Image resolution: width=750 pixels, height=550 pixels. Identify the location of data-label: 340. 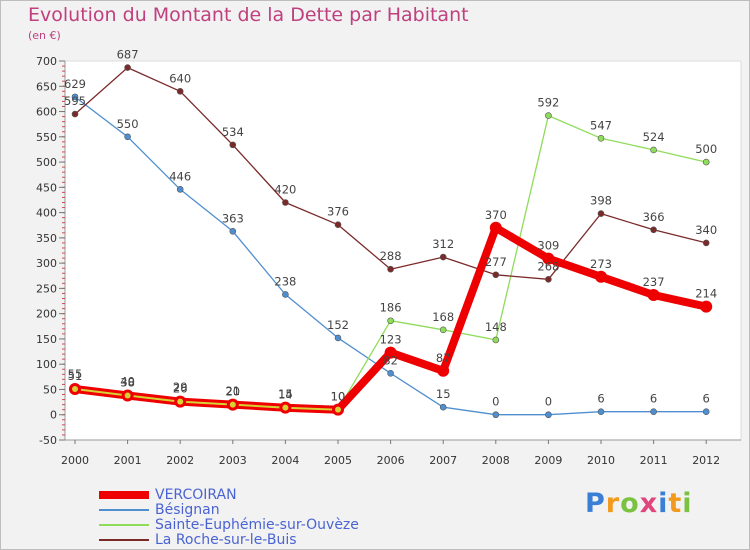
(706, 230).